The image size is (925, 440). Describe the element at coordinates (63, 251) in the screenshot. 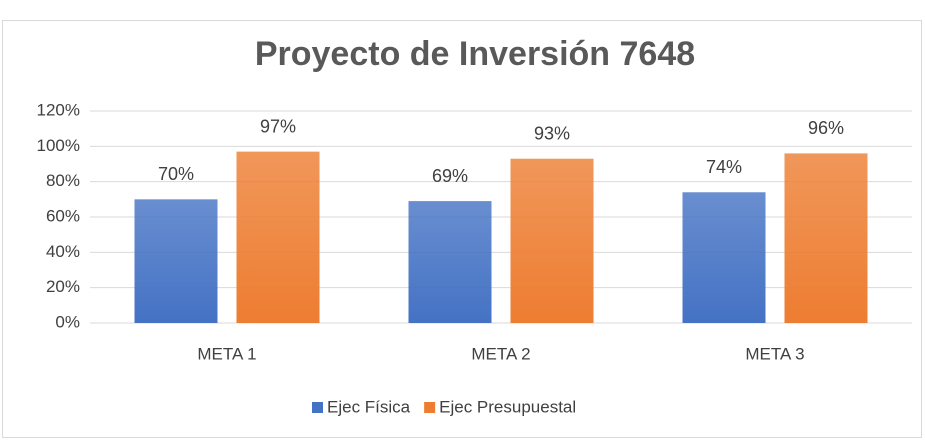

I see `y-tick-label: 40%` at that location.